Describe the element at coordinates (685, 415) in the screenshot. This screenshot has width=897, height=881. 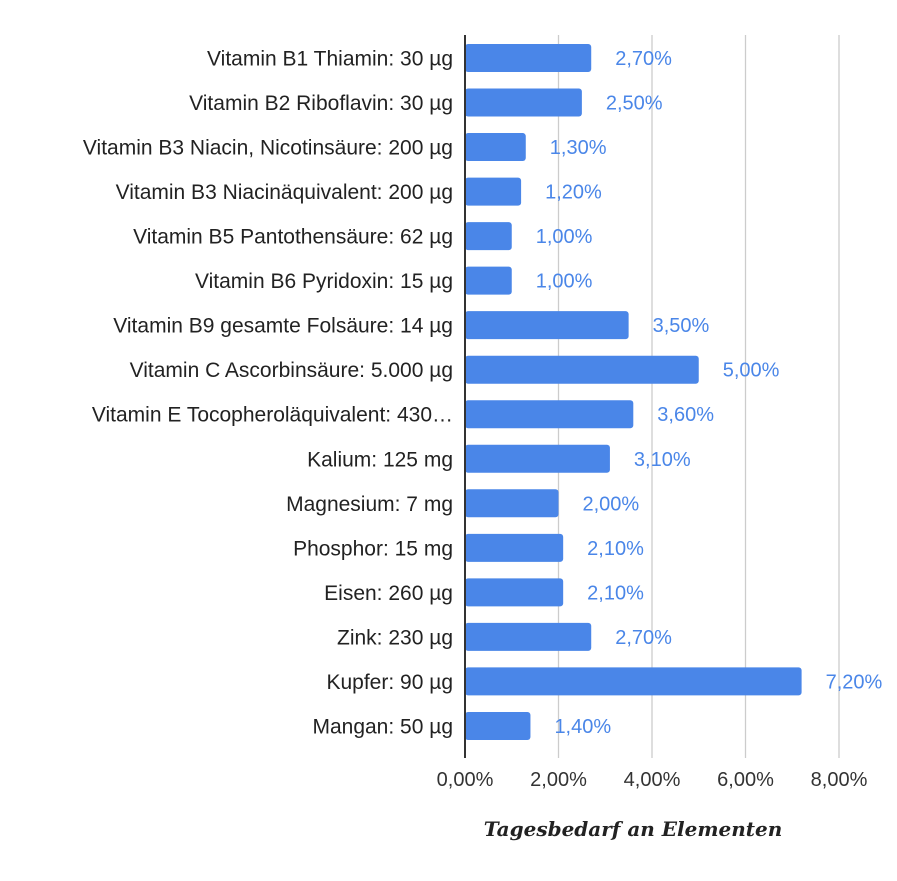
I see `data-label: 3,60%` at that location.